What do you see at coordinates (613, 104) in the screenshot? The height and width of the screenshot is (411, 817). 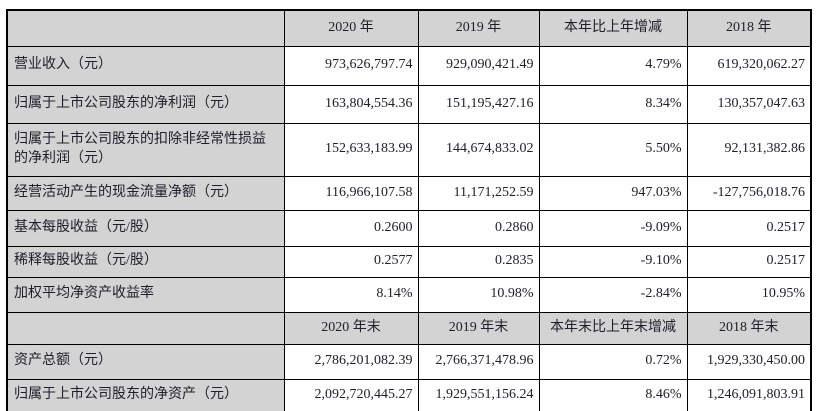 I see `value-change: 8.34%` at bounding box center [613, 104].